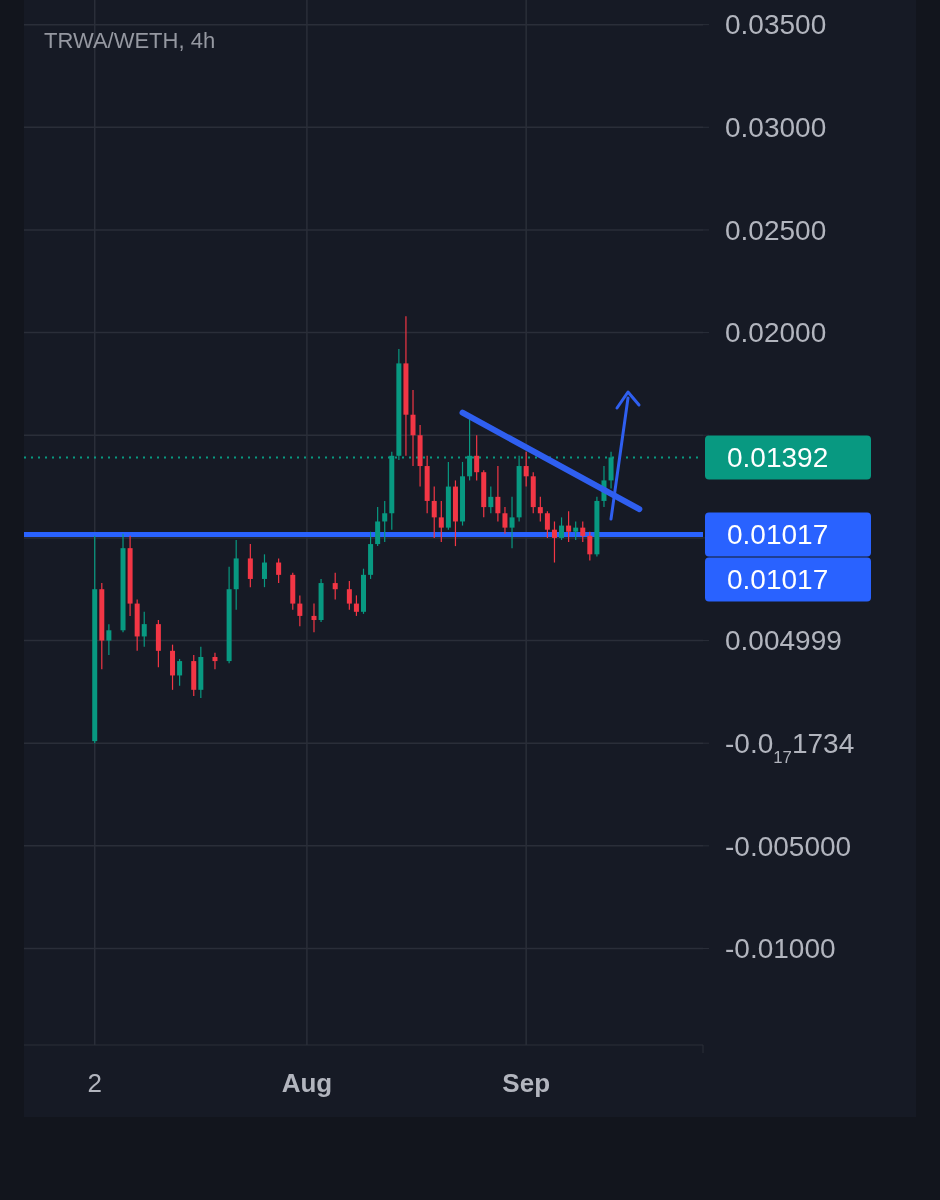 The width and height of the screenshot is (940, 1200). Describe the element at coordinates (776, 333) in the screenshot. I see `y-tick-label: 0.02000` at that location.